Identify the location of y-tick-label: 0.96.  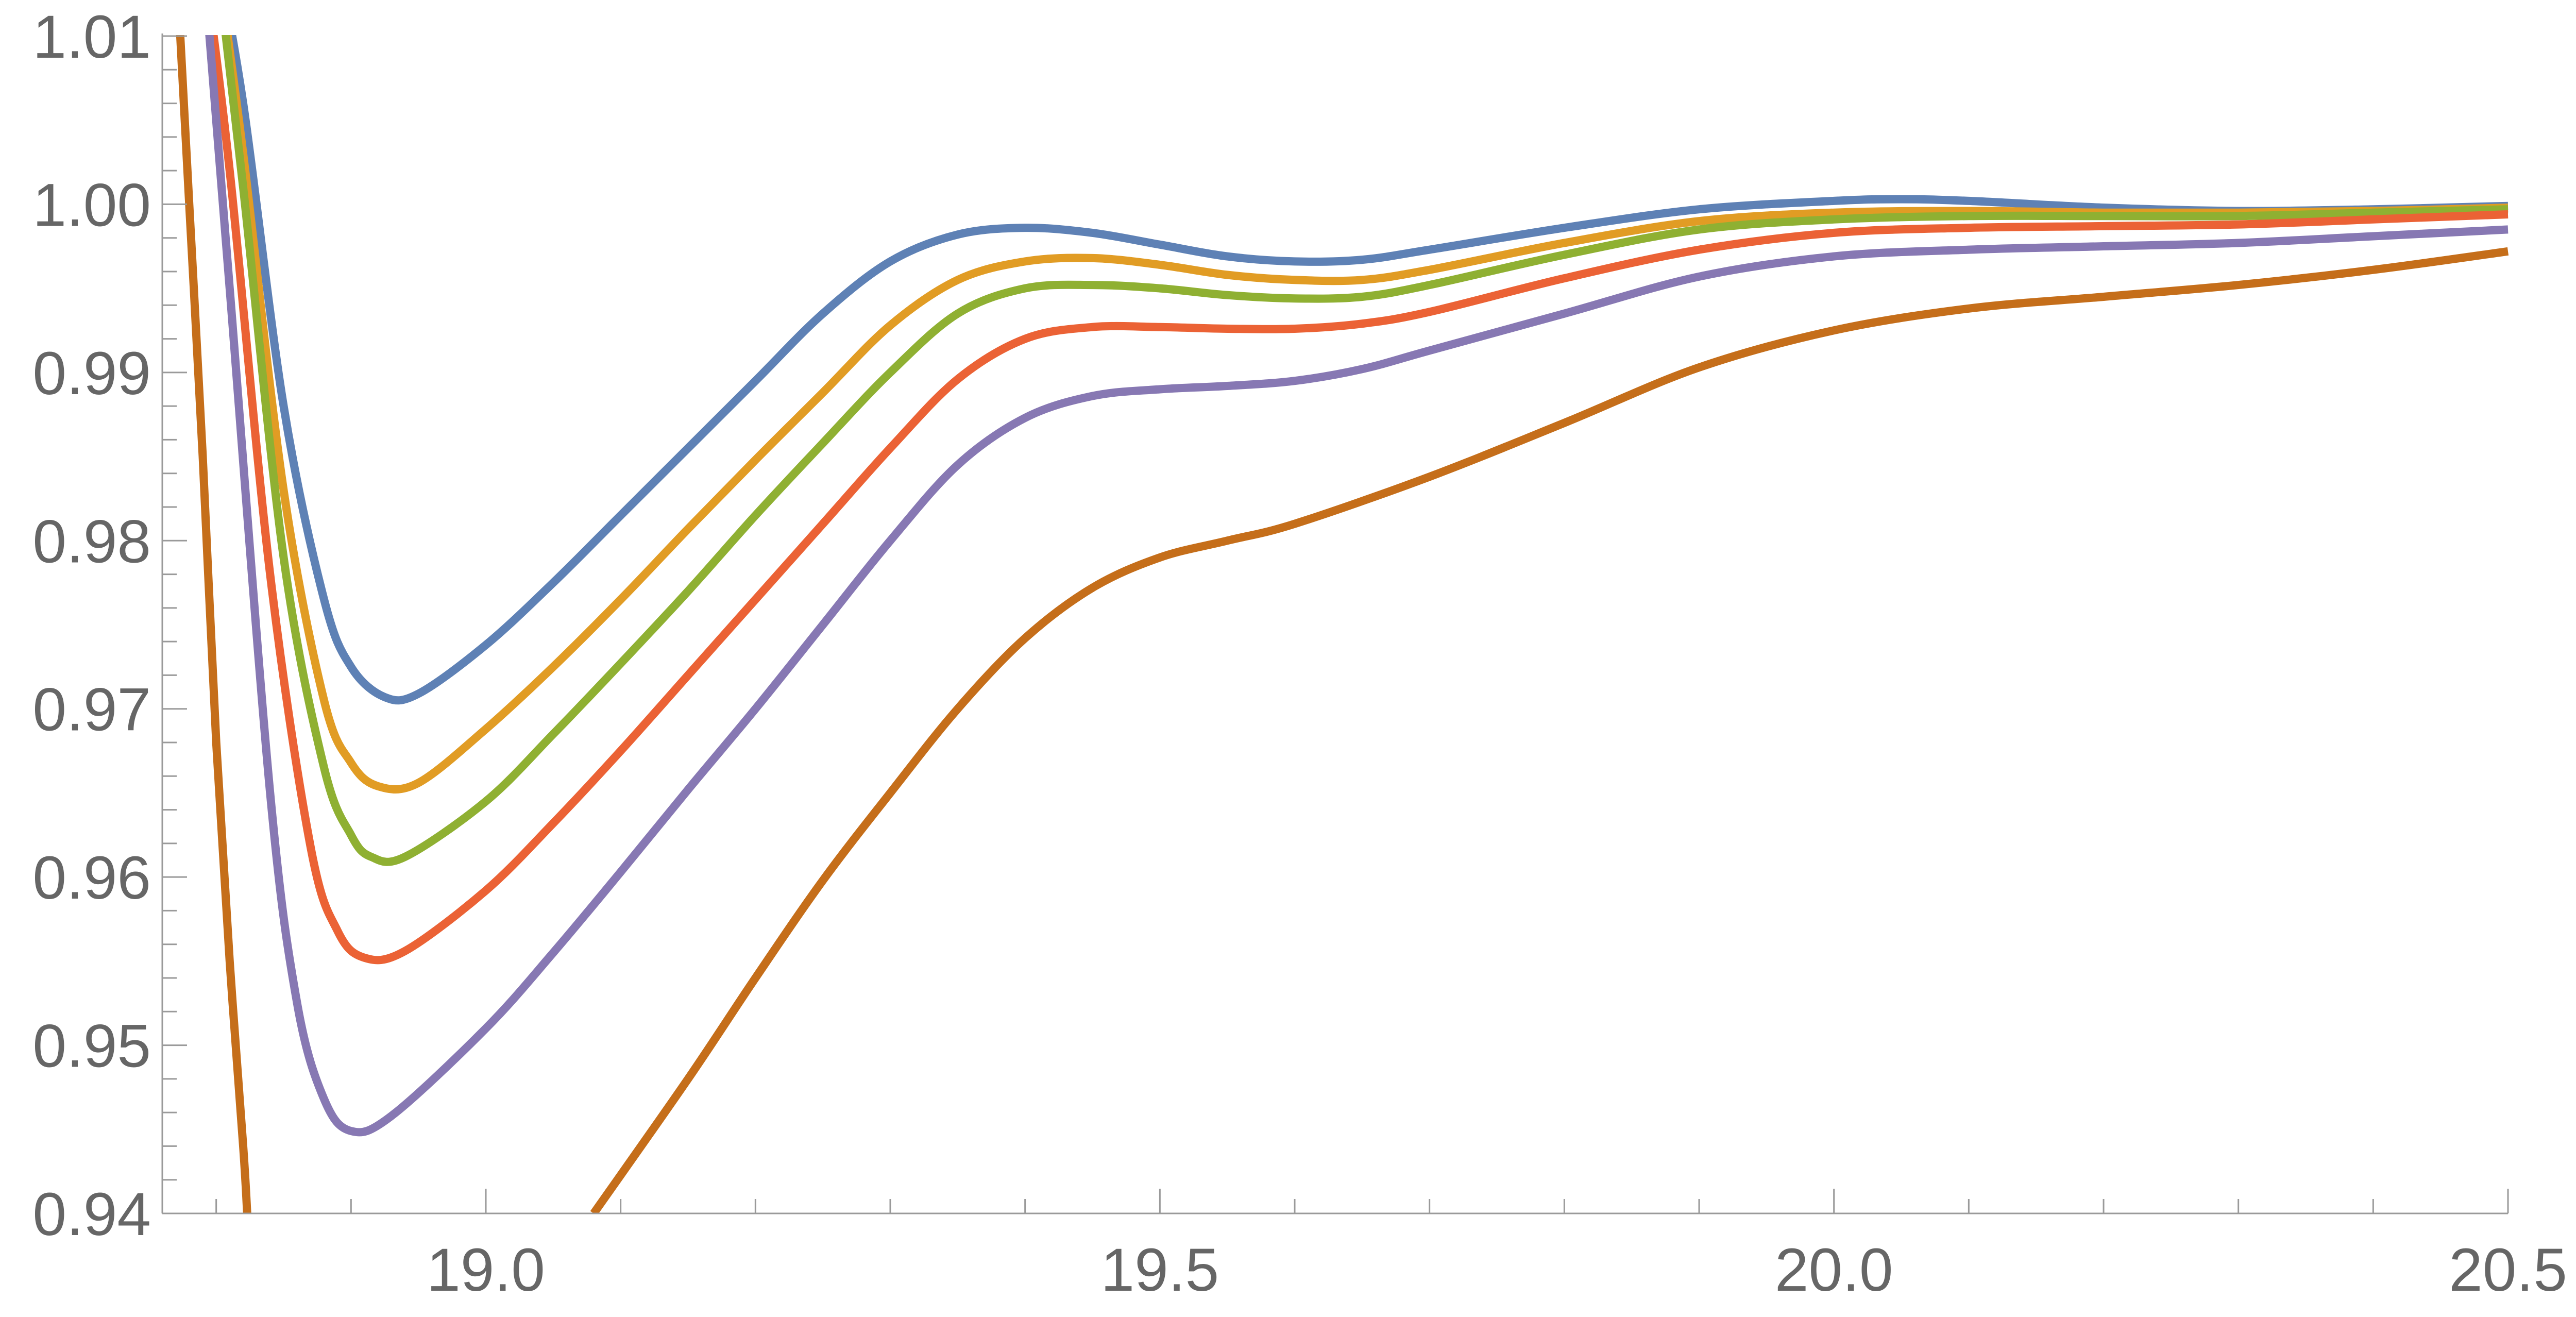
(91, 878).